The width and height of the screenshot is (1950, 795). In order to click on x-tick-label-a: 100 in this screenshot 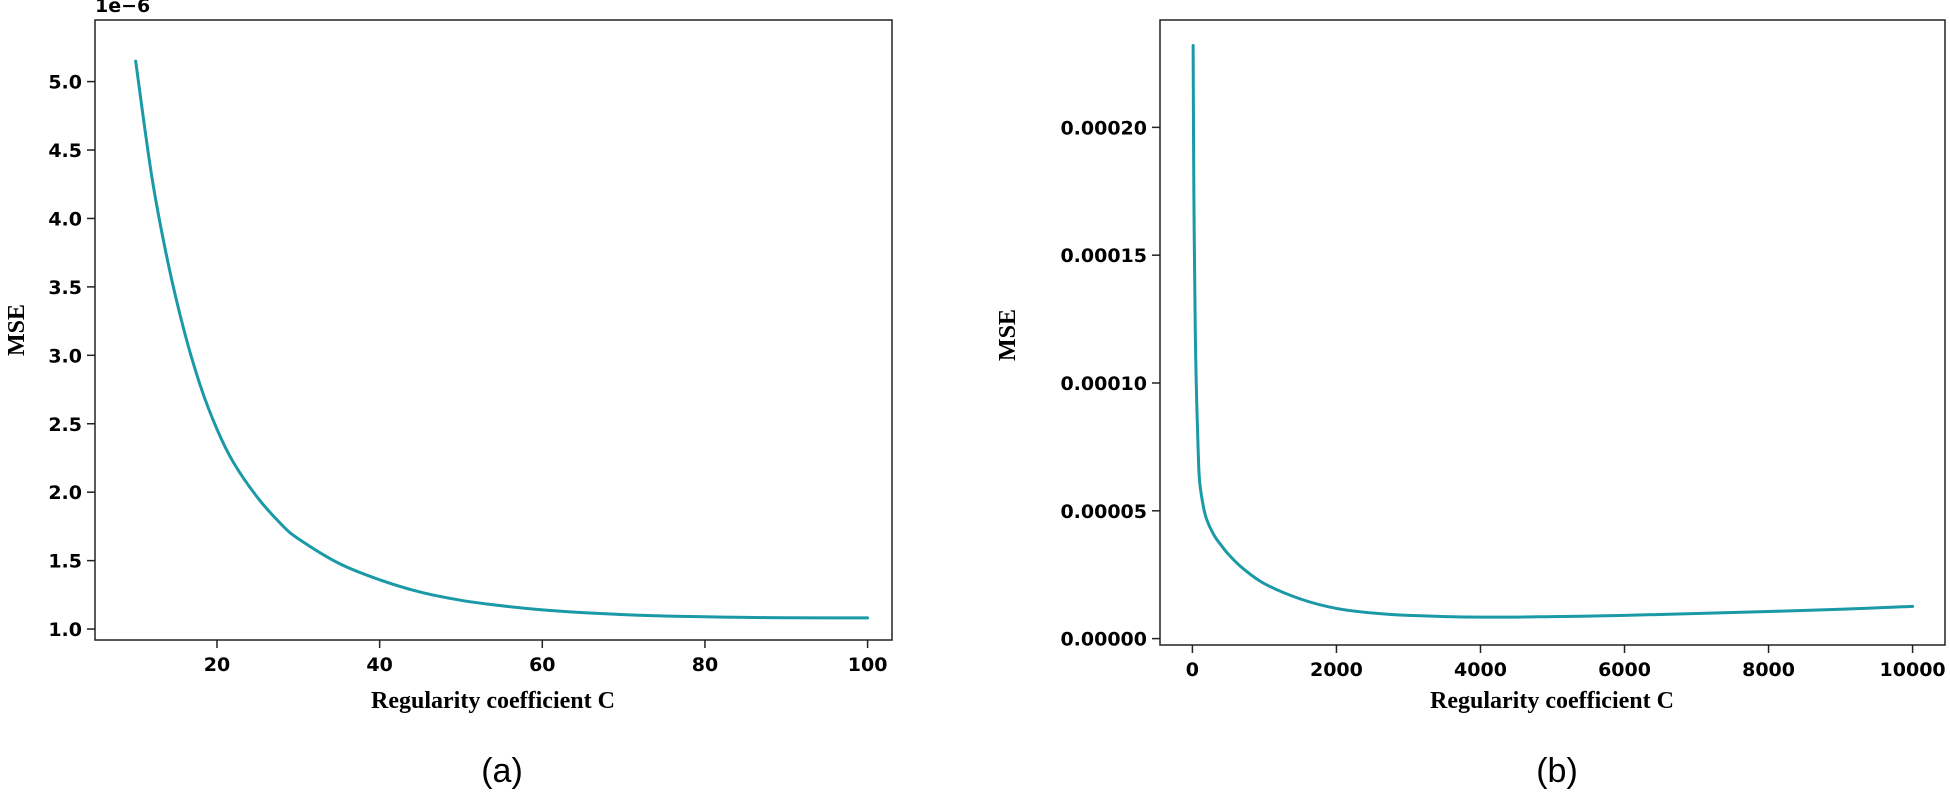, I will do `click(868, 665)`.